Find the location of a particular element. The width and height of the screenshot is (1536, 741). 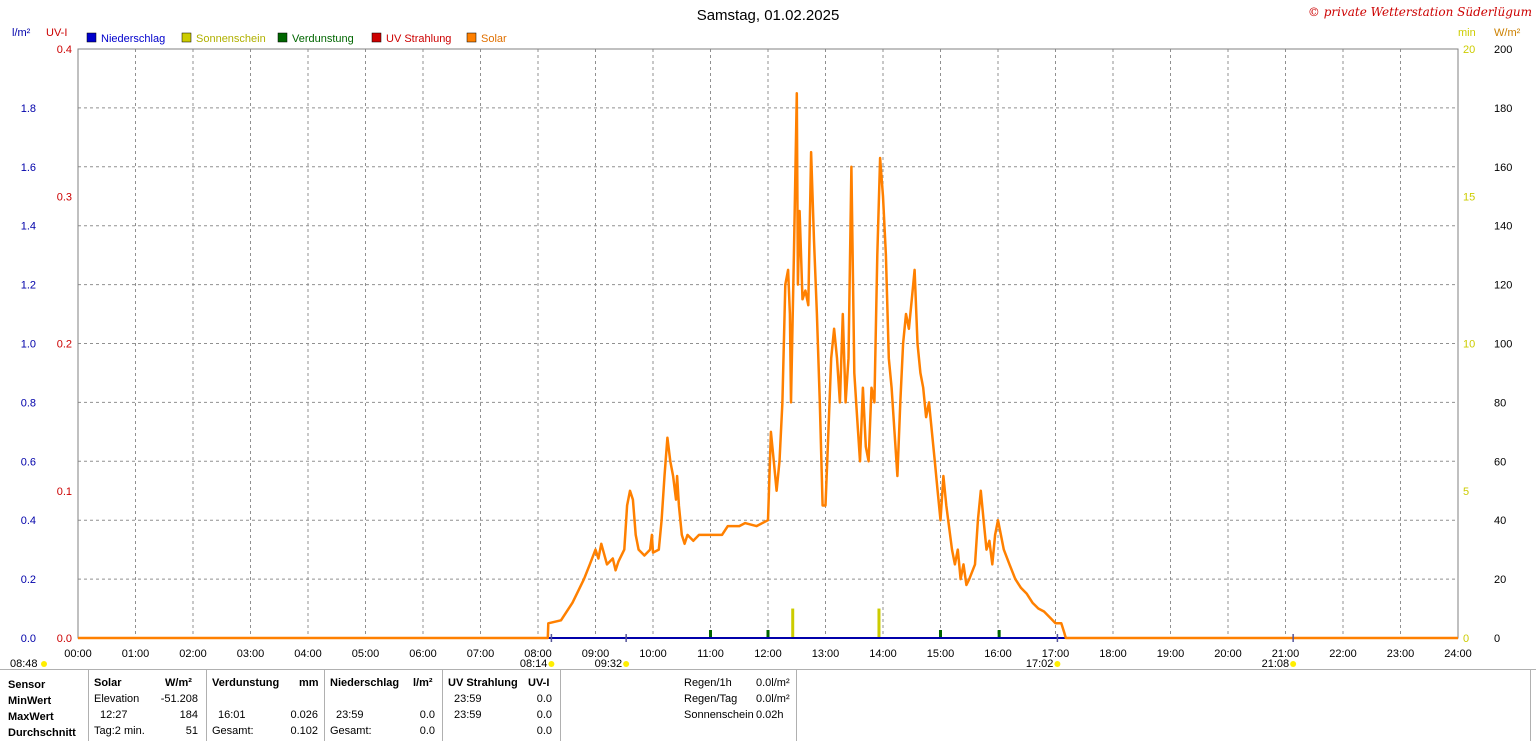

left-tick-uv: 0.4 is located at coordinates (64, 50).